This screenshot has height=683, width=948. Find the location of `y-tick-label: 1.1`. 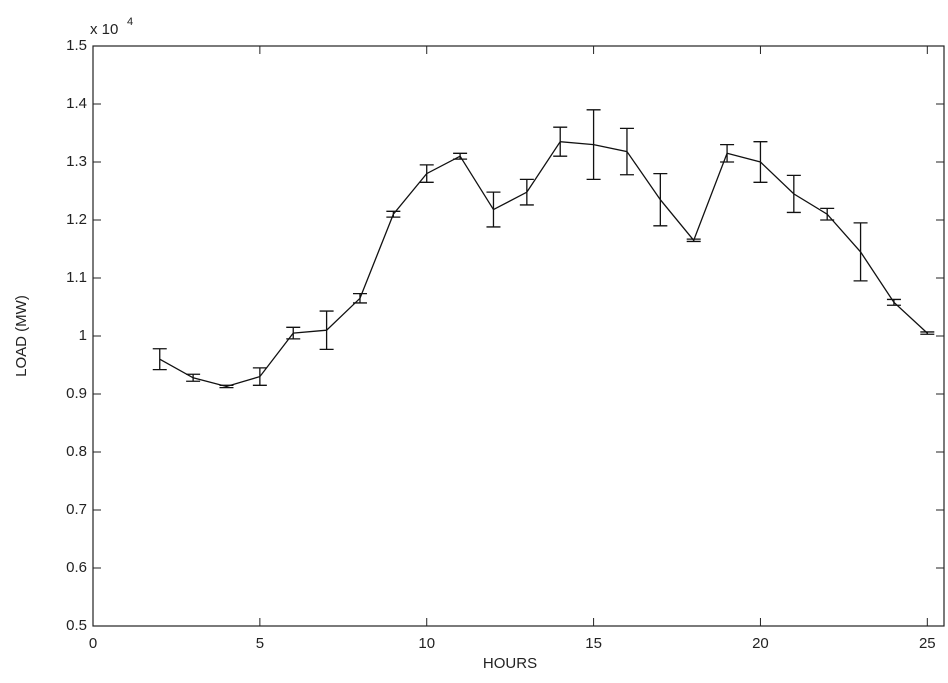

y-tick-label: 1.1 is located at coordinates (76, 277).